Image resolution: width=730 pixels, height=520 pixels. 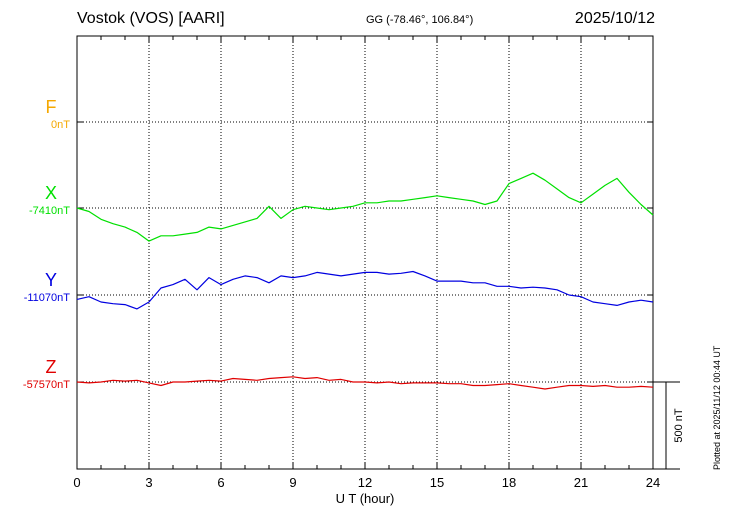 What do you see at coordinates (614, 18) in the screenshot?
I see `date-label: 2025/10/12` at bounding box center [614, 18].